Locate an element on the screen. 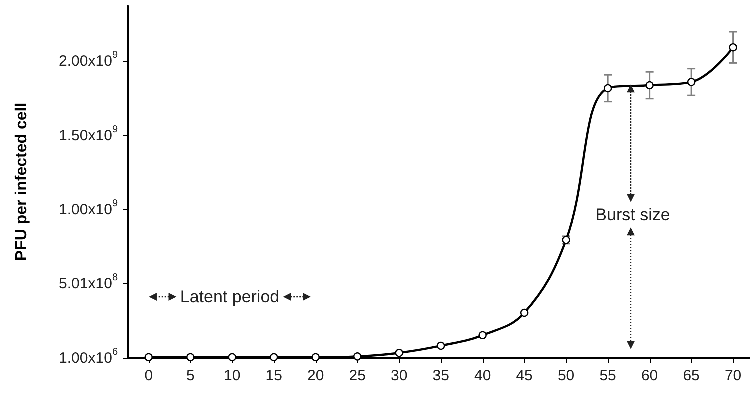 Image resolution: width=750 pixels, height=400 pixels. x-tick-label: 65 is located at coordinates (691, 376).